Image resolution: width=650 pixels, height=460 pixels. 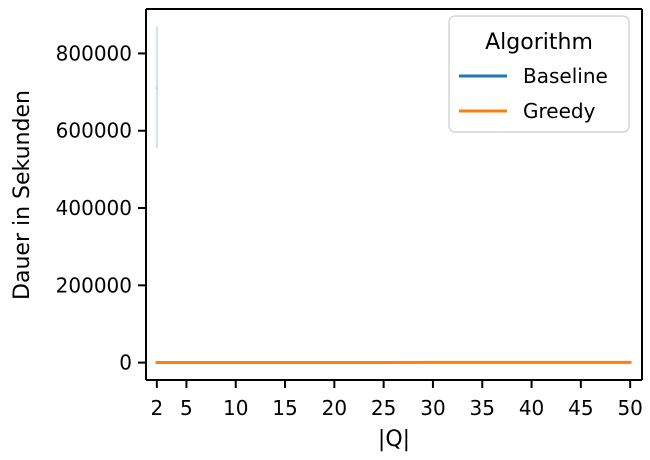 I want to click on y-ticks: 0 200000 400000 600000 800000, so click(x=101, y=208).